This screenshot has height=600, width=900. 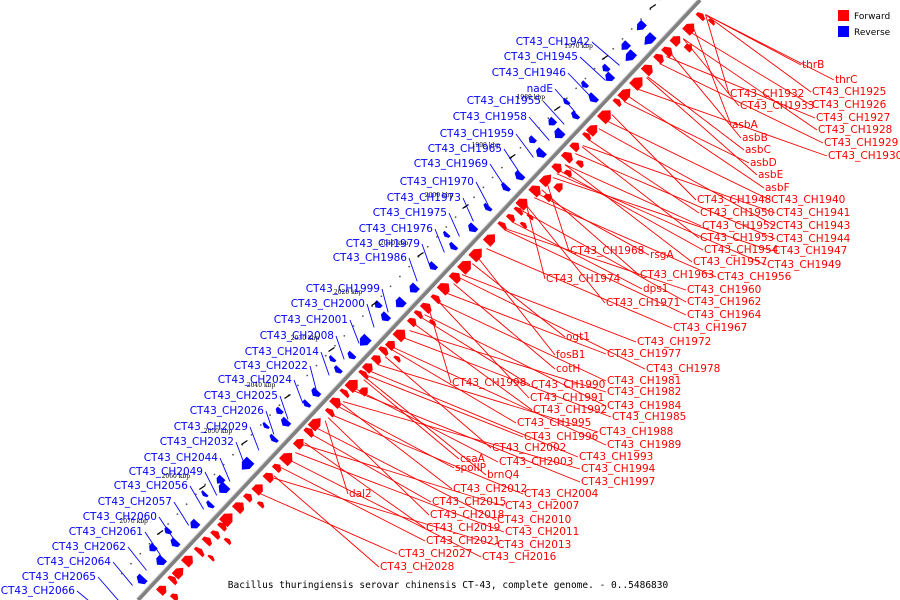 What do you see at coordinates (739, 226) in the screenshot?
I see `forward-gene-label: CT43_CH1952` at bounding box center [739, 226].